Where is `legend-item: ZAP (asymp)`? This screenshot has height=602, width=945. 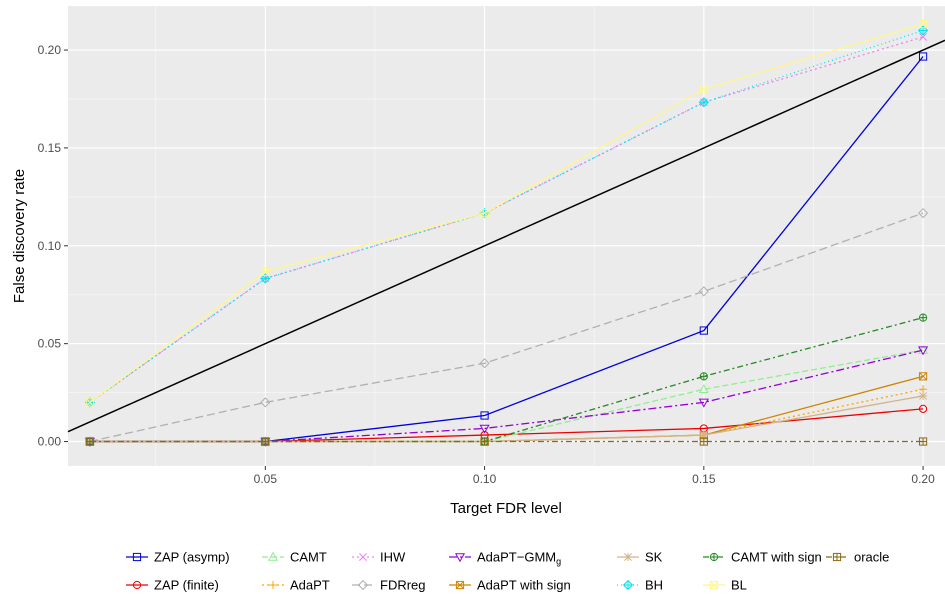
legend-item: ZAP (asymp) is located at coordinates (178, 557).